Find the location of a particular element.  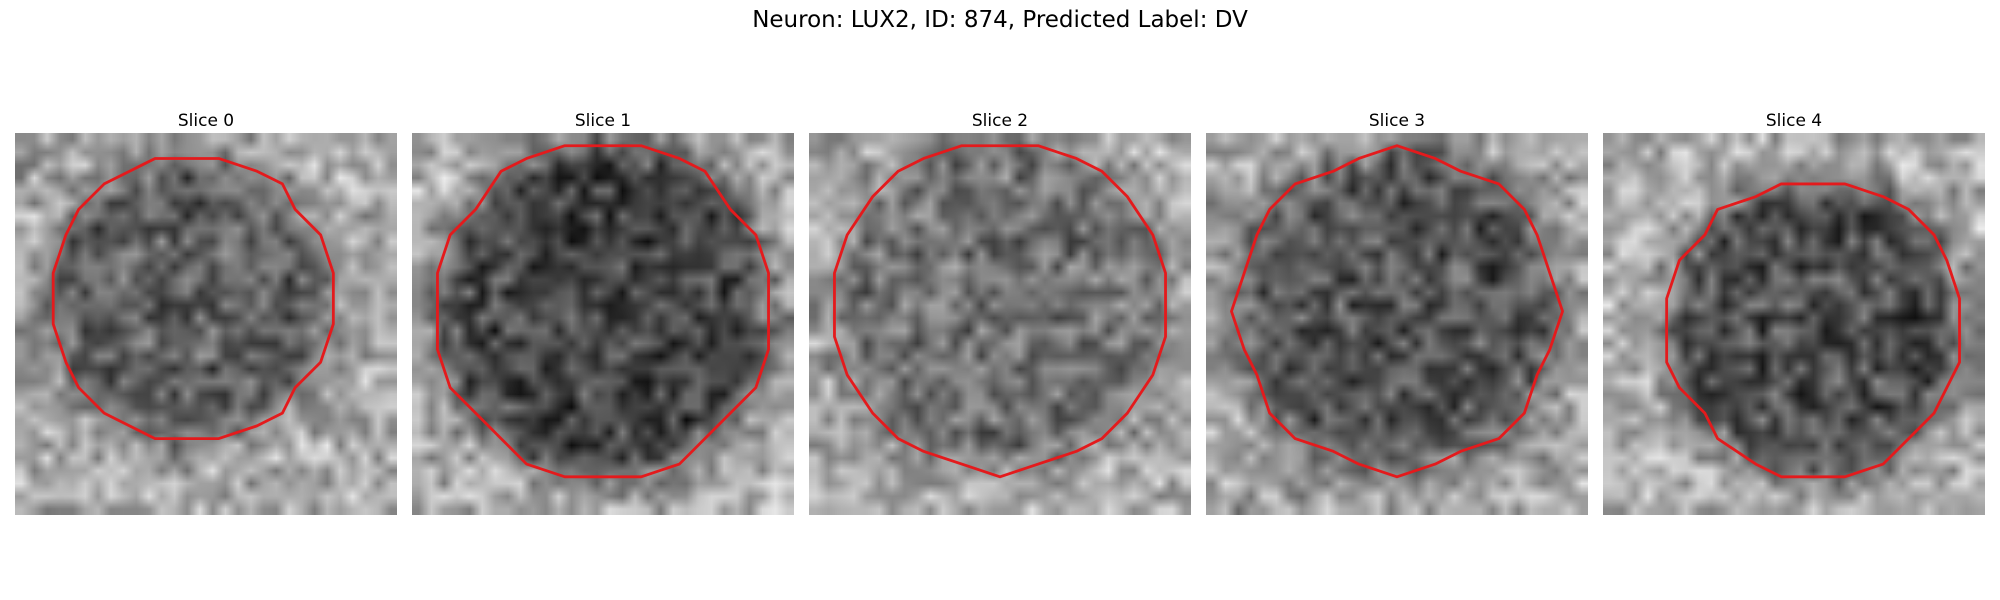

slice-title-0: Slice 0 is located at coordinates (206, 121).